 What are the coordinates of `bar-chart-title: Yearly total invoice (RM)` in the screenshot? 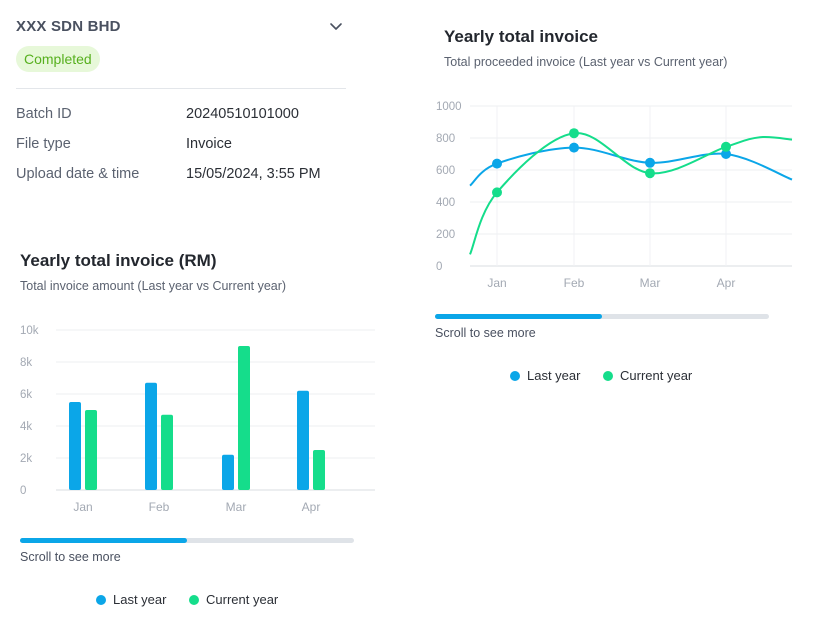 It's located at (118, 260).